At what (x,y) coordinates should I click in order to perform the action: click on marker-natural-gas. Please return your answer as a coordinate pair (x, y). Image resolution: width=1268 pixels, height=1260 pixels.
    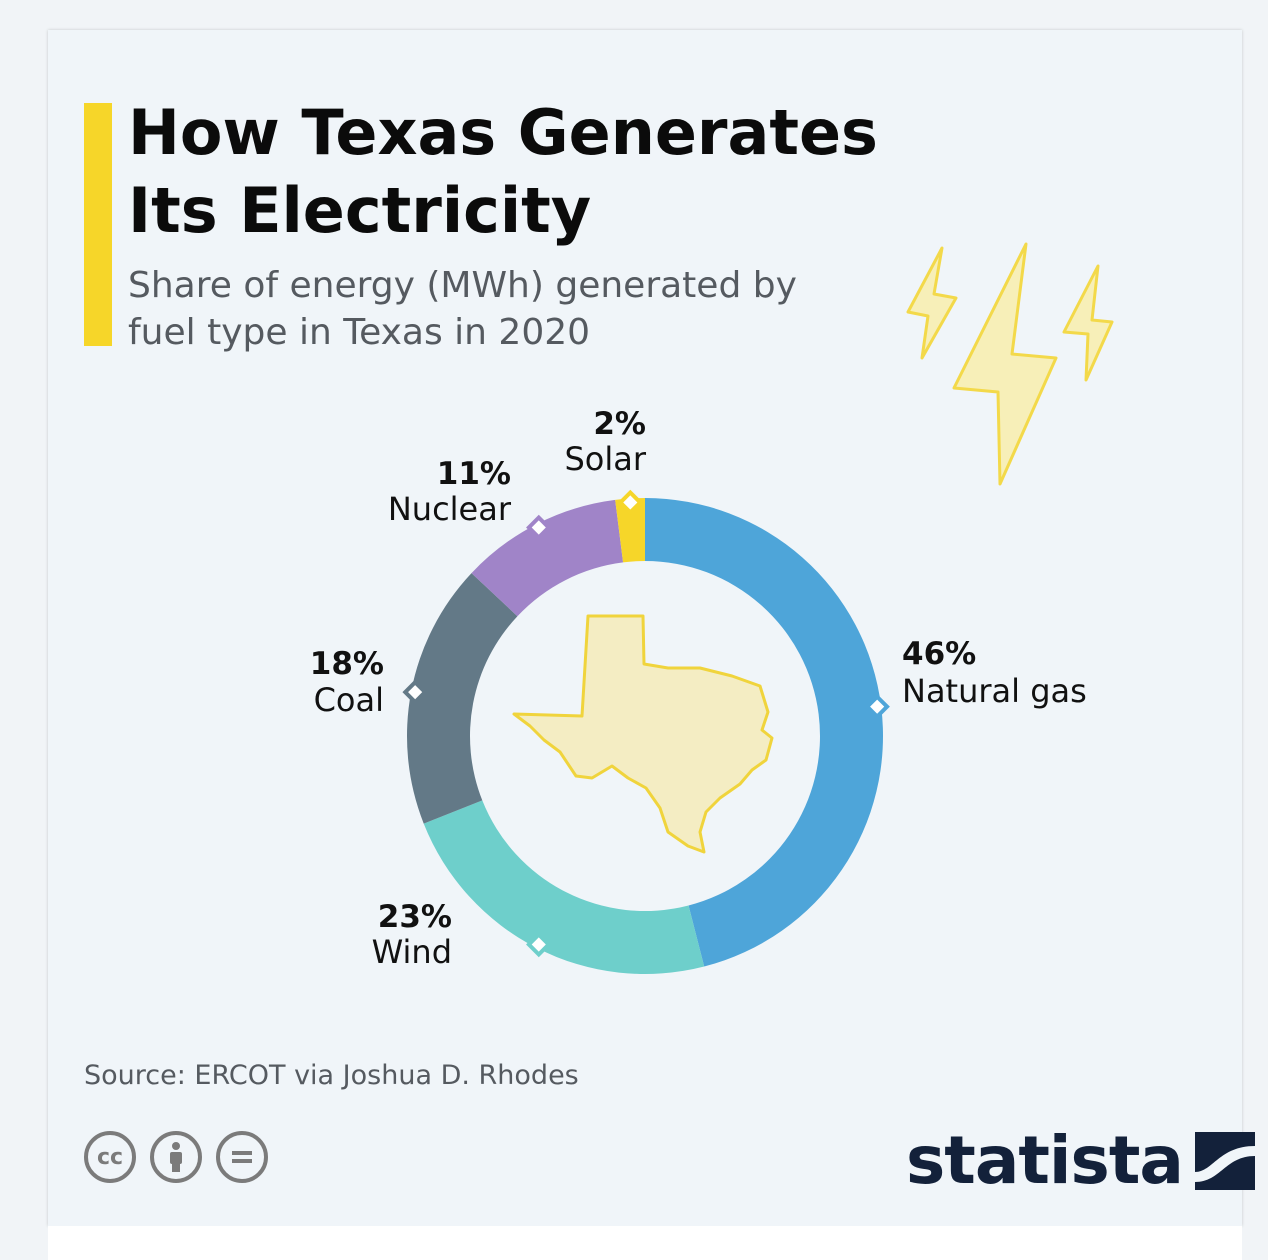
    Looking at the image, I should click on (877, 706).